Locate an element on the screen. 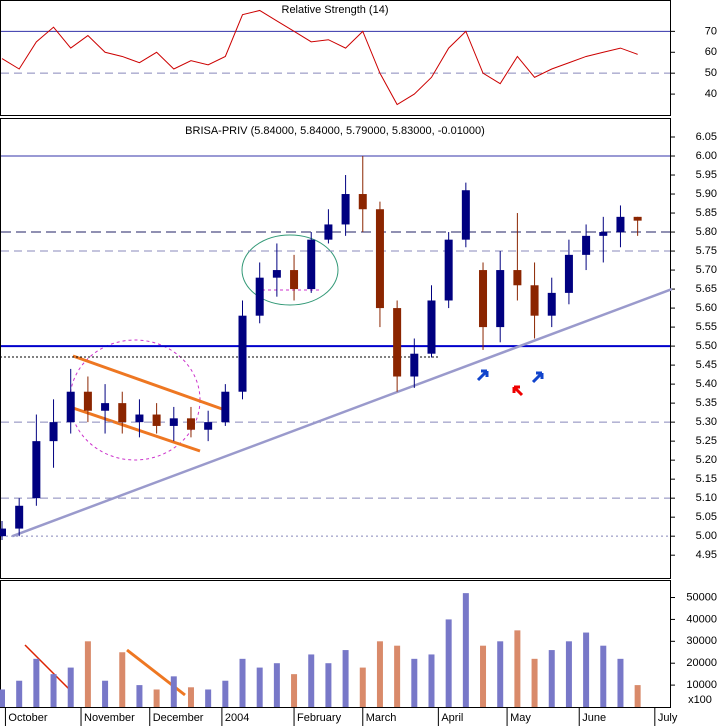 The width and height of the screenshot is (724, 726). y-tick-label: 5.45 is located at coordinates (706, 365).